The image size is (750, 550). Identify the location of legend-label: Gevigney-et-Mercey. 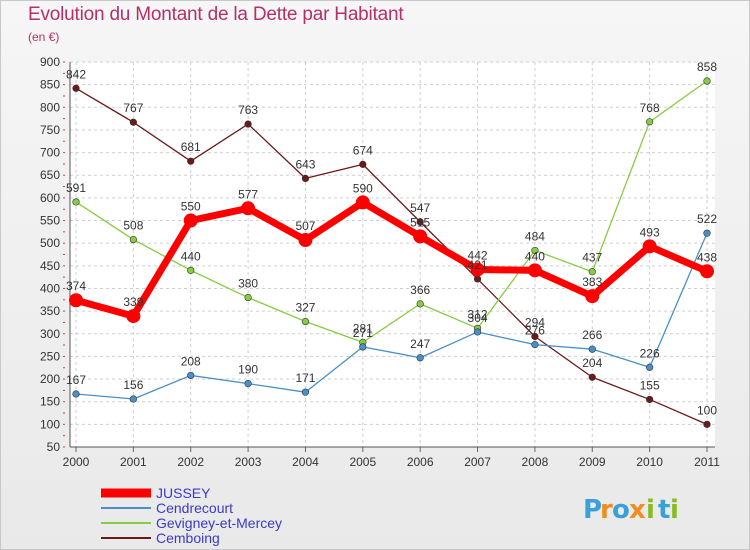
(219, 523).